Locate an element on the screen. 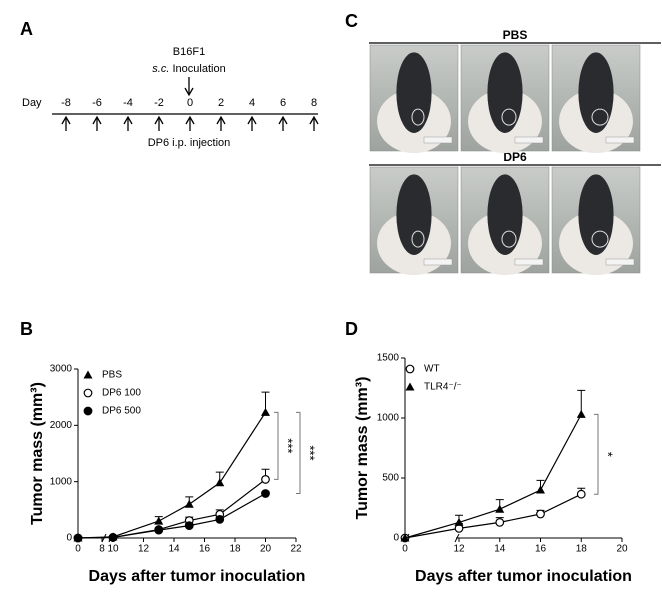 The image size is (662, 601). group-title: PBS is located at coordinates (515, 35).